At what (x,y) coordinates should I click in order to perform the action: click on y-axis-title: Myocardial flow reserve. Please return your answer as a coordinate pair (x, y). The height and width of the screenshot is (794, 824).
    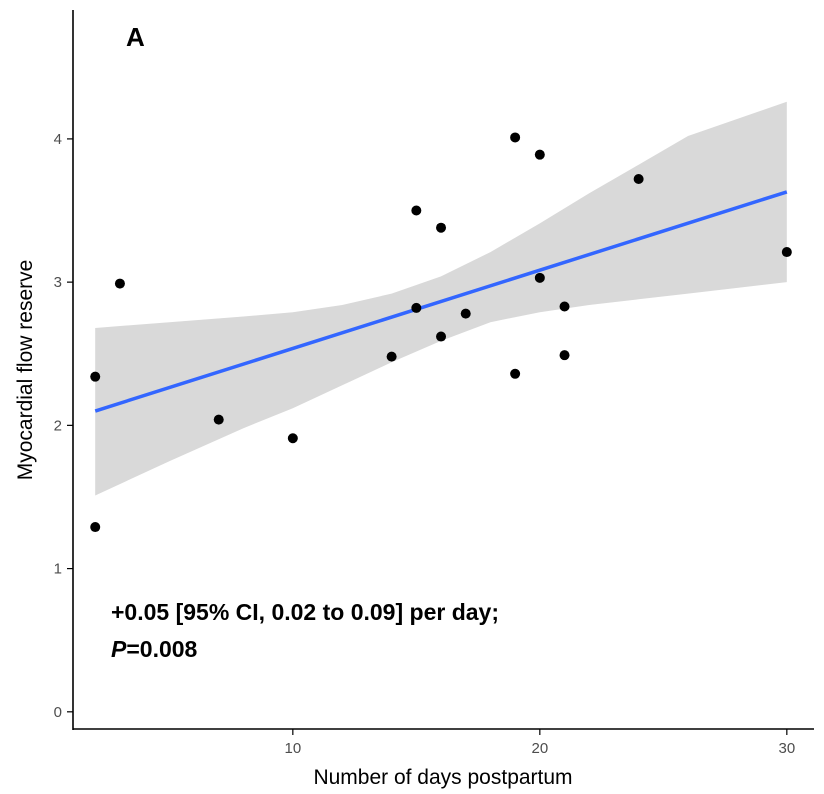
    Looking at the image, I should click on (25, 370).